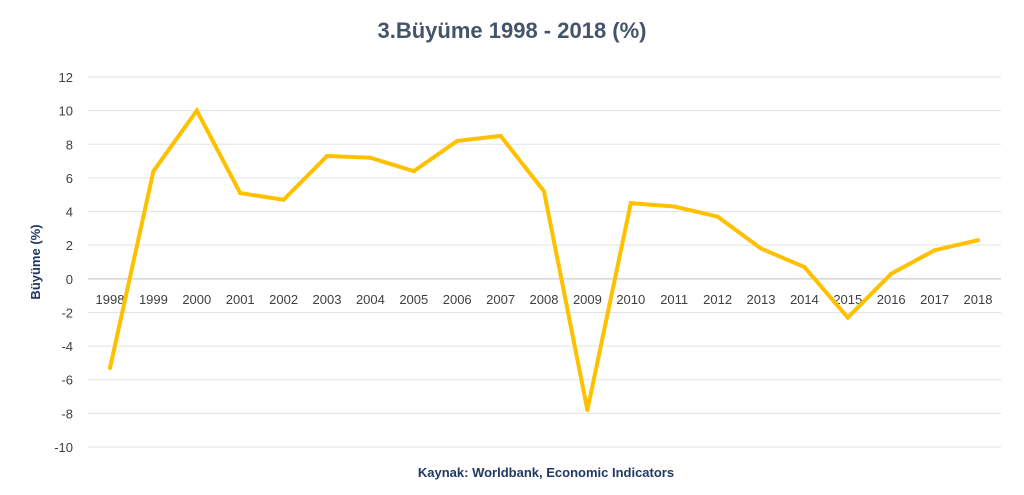 The image size is (1024, 495). What do you see at coordinates (500, 299) in the screenshot?
I see `x-tick-label: 2007` at bounding box center [500, 299].